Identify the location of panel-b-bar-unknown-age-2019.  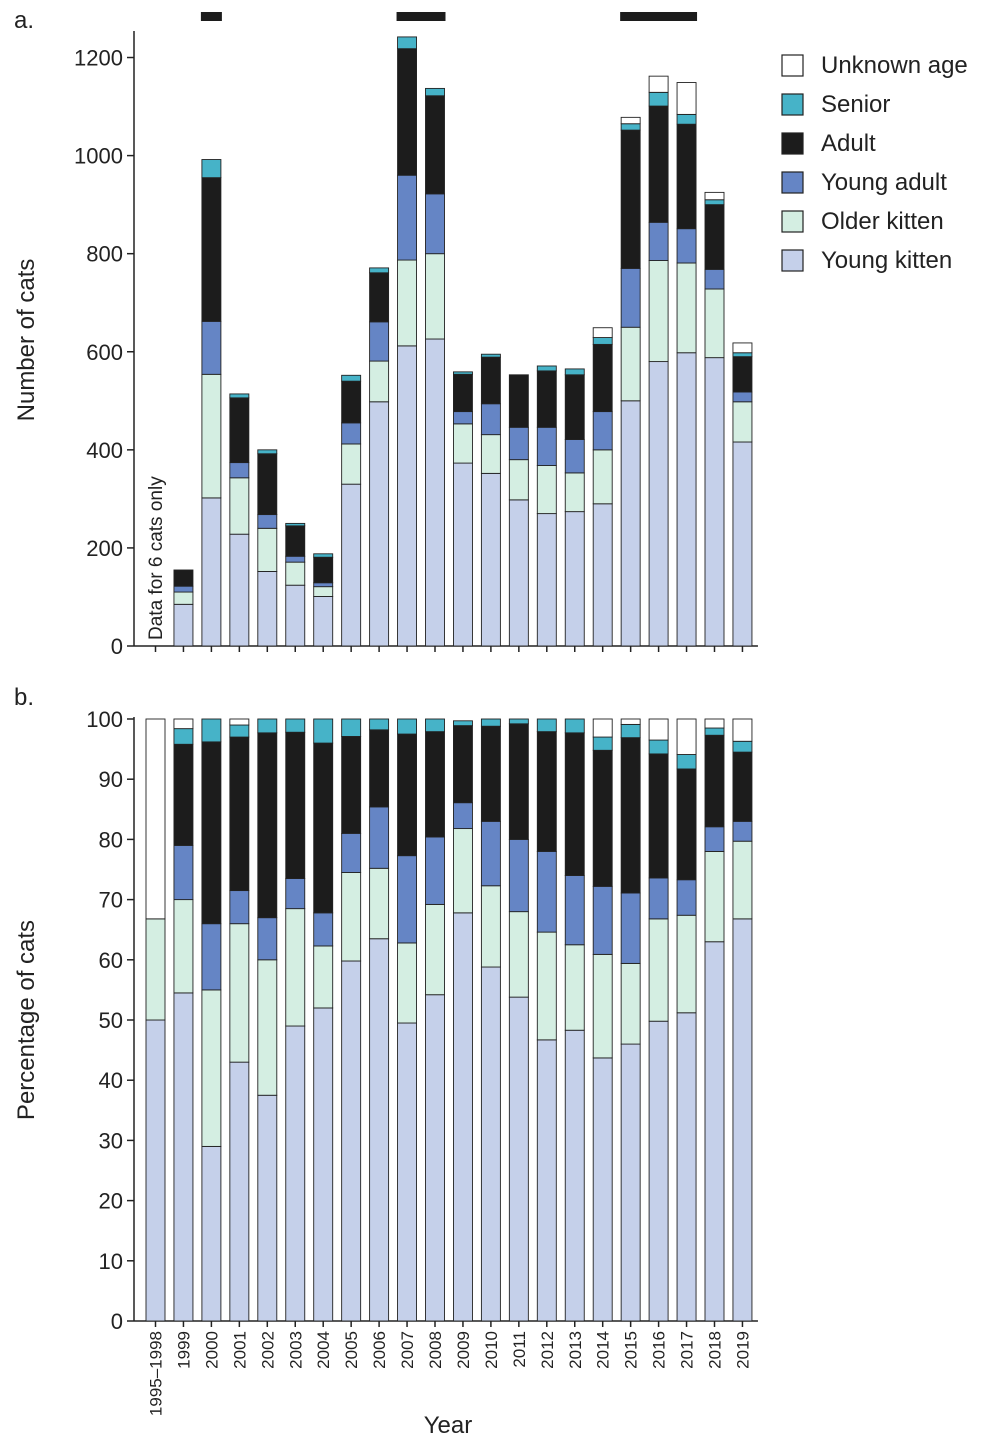
(742, 730).